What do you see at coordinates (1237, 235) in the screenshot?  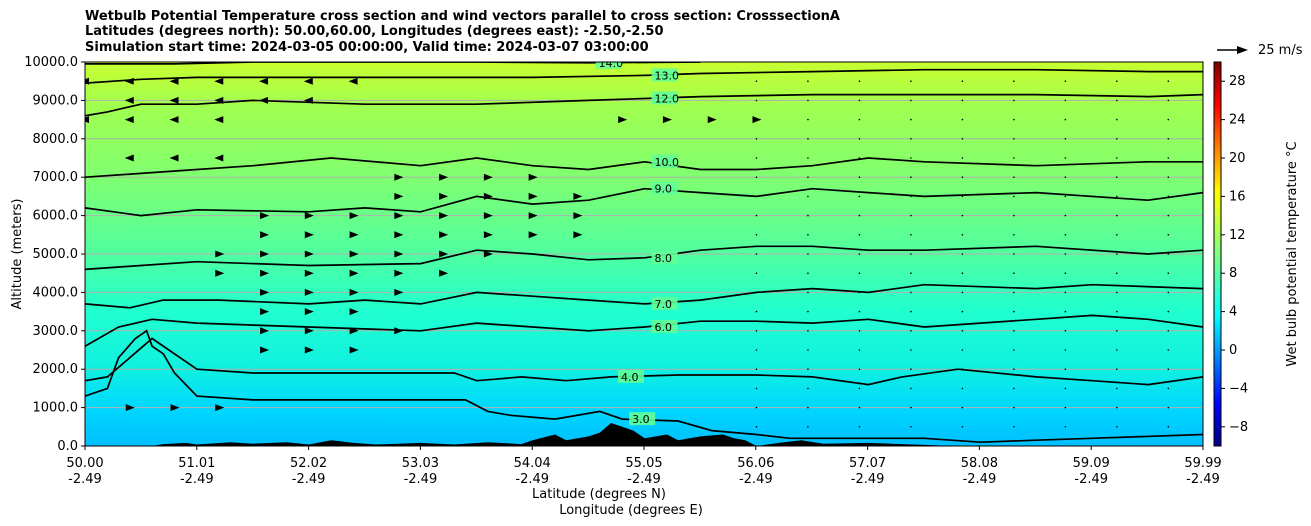 I see `colorbar-tick-label: 12` at bounding box center [1237, 235].